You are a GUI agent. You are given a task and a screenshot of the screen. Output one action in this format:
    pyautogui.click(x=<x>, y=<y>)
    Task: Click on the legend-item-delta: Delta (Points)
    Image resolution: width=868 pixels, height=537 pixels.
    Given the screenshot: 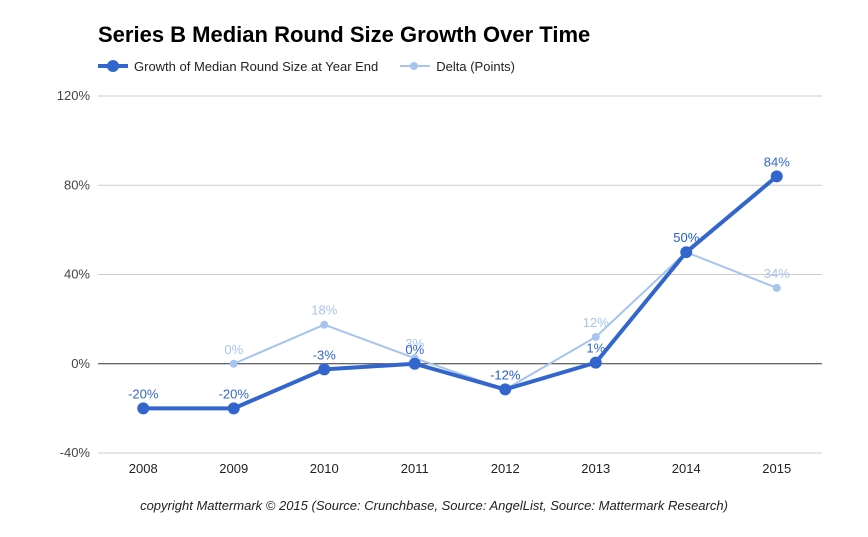 What is the action you would take?
    pyautogui.click(x=457, y=66)
    